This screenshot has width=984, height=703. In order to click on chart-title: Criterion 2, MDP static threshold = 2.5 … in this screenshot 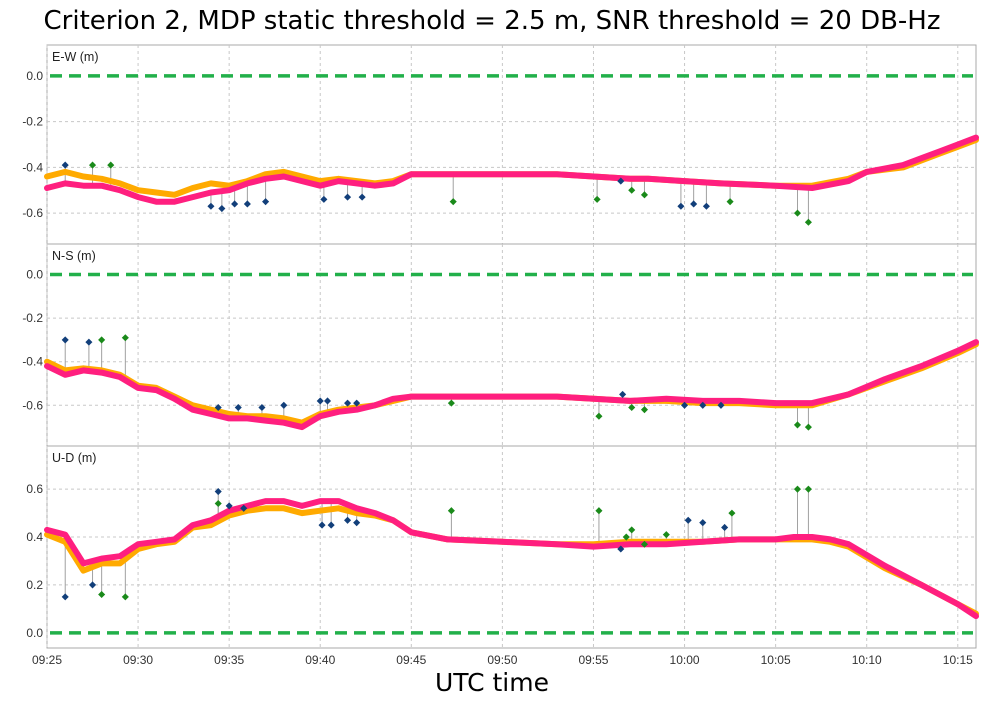, I will do `click(492, 21)`.